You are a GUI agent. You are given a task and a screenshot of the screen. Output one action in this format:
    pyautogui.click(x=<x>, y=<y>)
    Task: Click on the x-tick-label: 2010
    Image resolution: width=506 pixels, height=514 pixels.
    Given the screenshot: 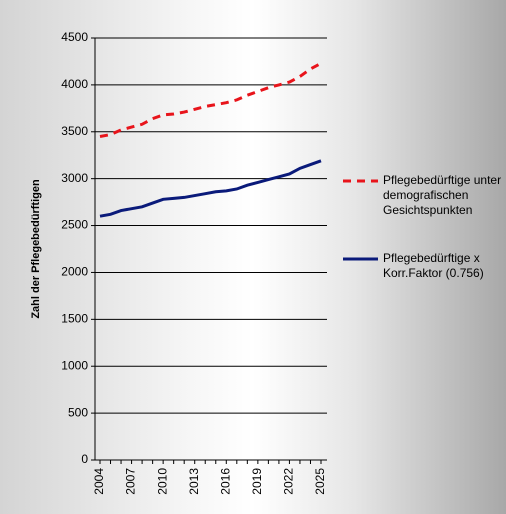 What is the action you would take?
    pyautogui.click(x=162, y=481)
    